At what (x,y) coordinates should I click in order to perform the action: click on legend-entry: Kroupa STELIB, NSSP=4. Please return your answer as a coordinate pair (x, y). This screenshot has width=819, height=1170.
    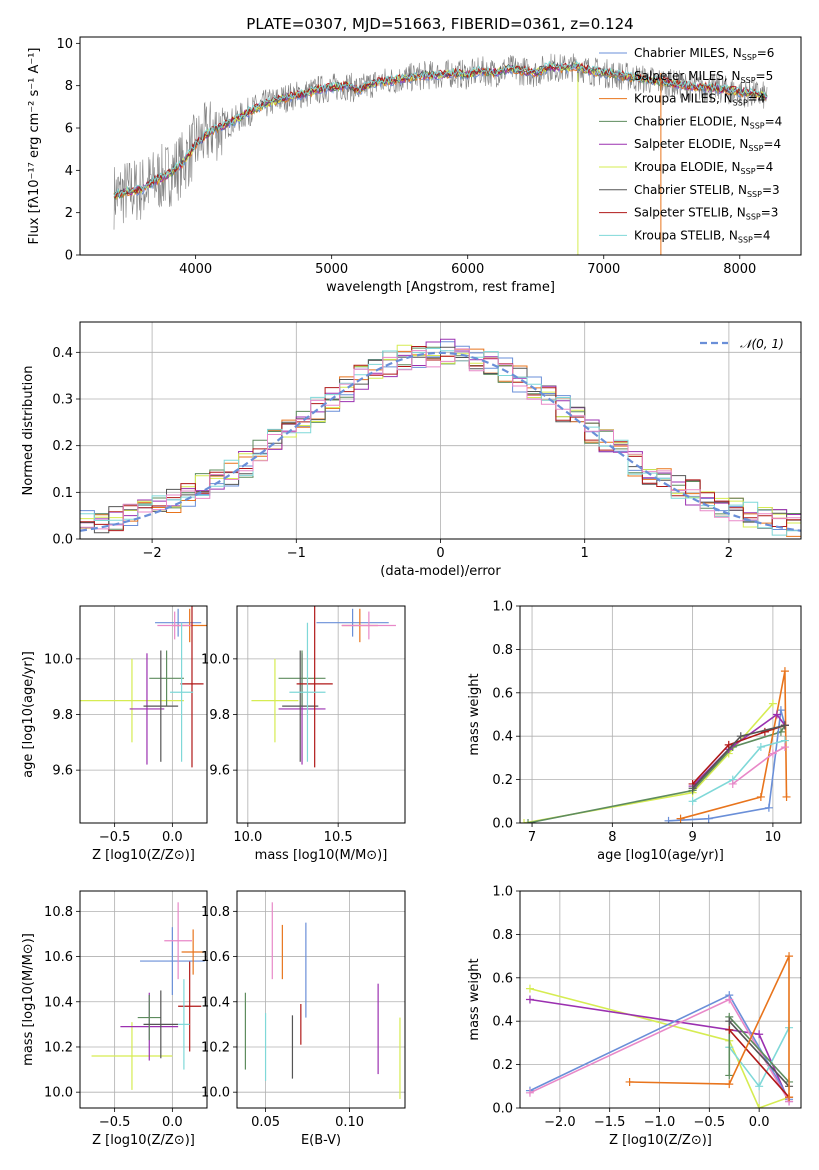
    Looking at the image, I should click on (702, 236).